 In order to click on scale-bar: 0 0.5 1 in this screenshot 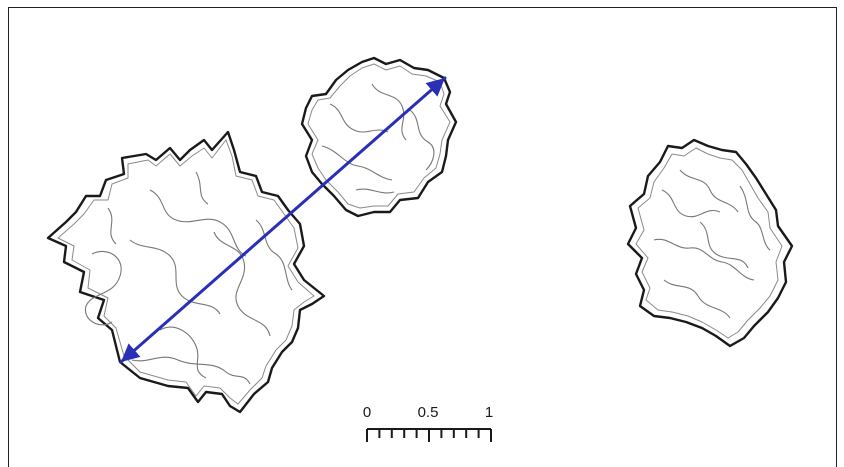, I will do `click(428, 423)`.